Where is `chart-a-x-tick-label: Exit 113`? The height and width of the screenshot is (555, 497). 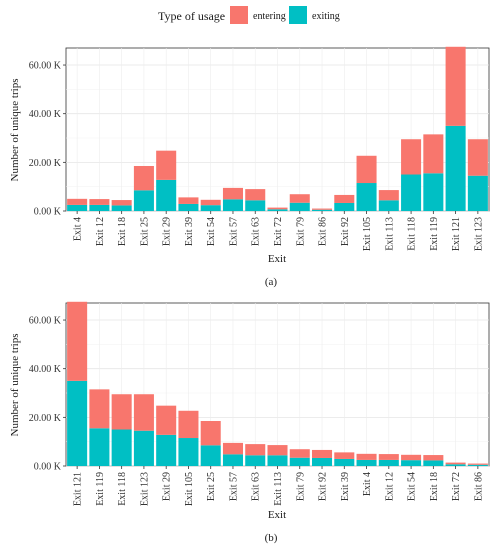
chart-a-x-tick-label: Exit 113 is located at coordinates (389, 234).